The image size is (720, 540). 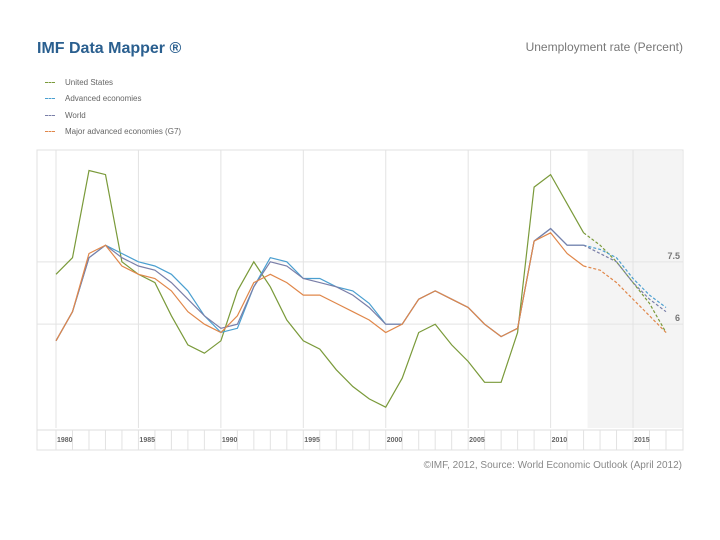 I want to click on series-forecast-world, so click(x=625, y=278).